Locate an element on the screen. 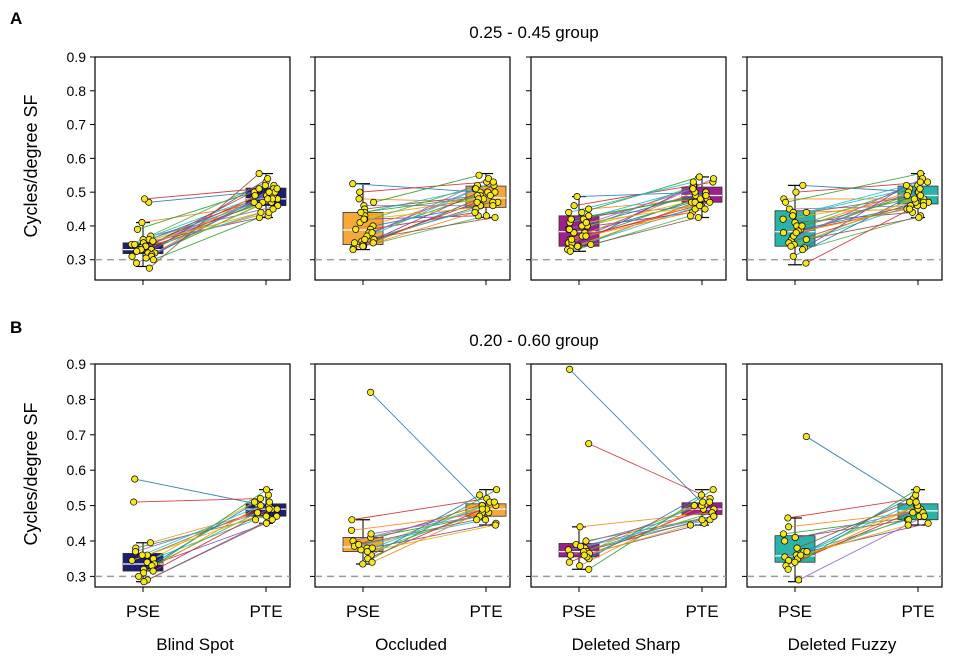 The width and height of the screenshot is (958, 658). xtick-label-g1-p0: PSE is located at coordinates (143, 611).